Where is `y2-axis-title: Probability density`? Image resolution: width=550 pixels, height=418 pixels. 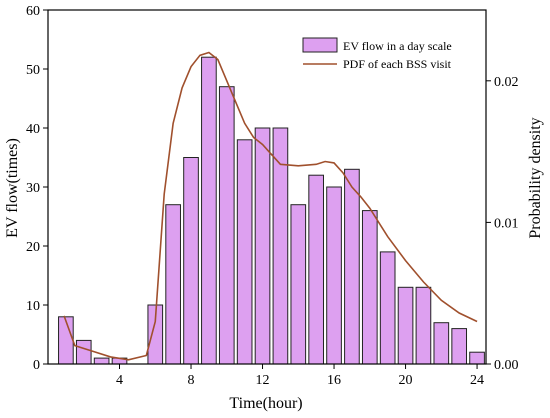 y2-axis-title: Probability density is located at coordinates (535, 177).